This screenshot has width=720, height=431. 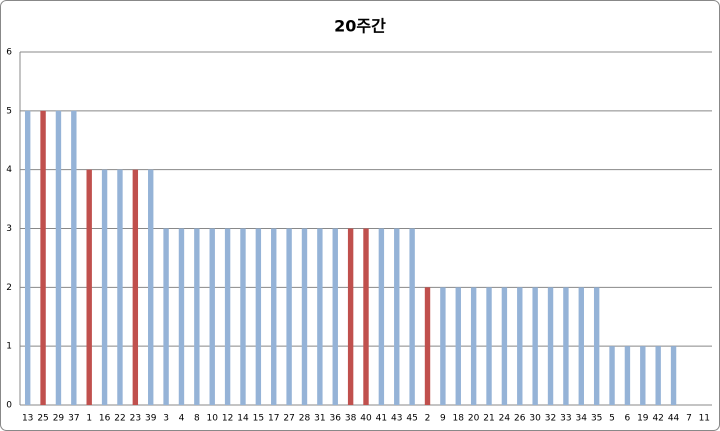 What do you see at coordinates (657, 419) in the screenshot?
I see `x-tick-label: 42` at bounding box center [657, 419].